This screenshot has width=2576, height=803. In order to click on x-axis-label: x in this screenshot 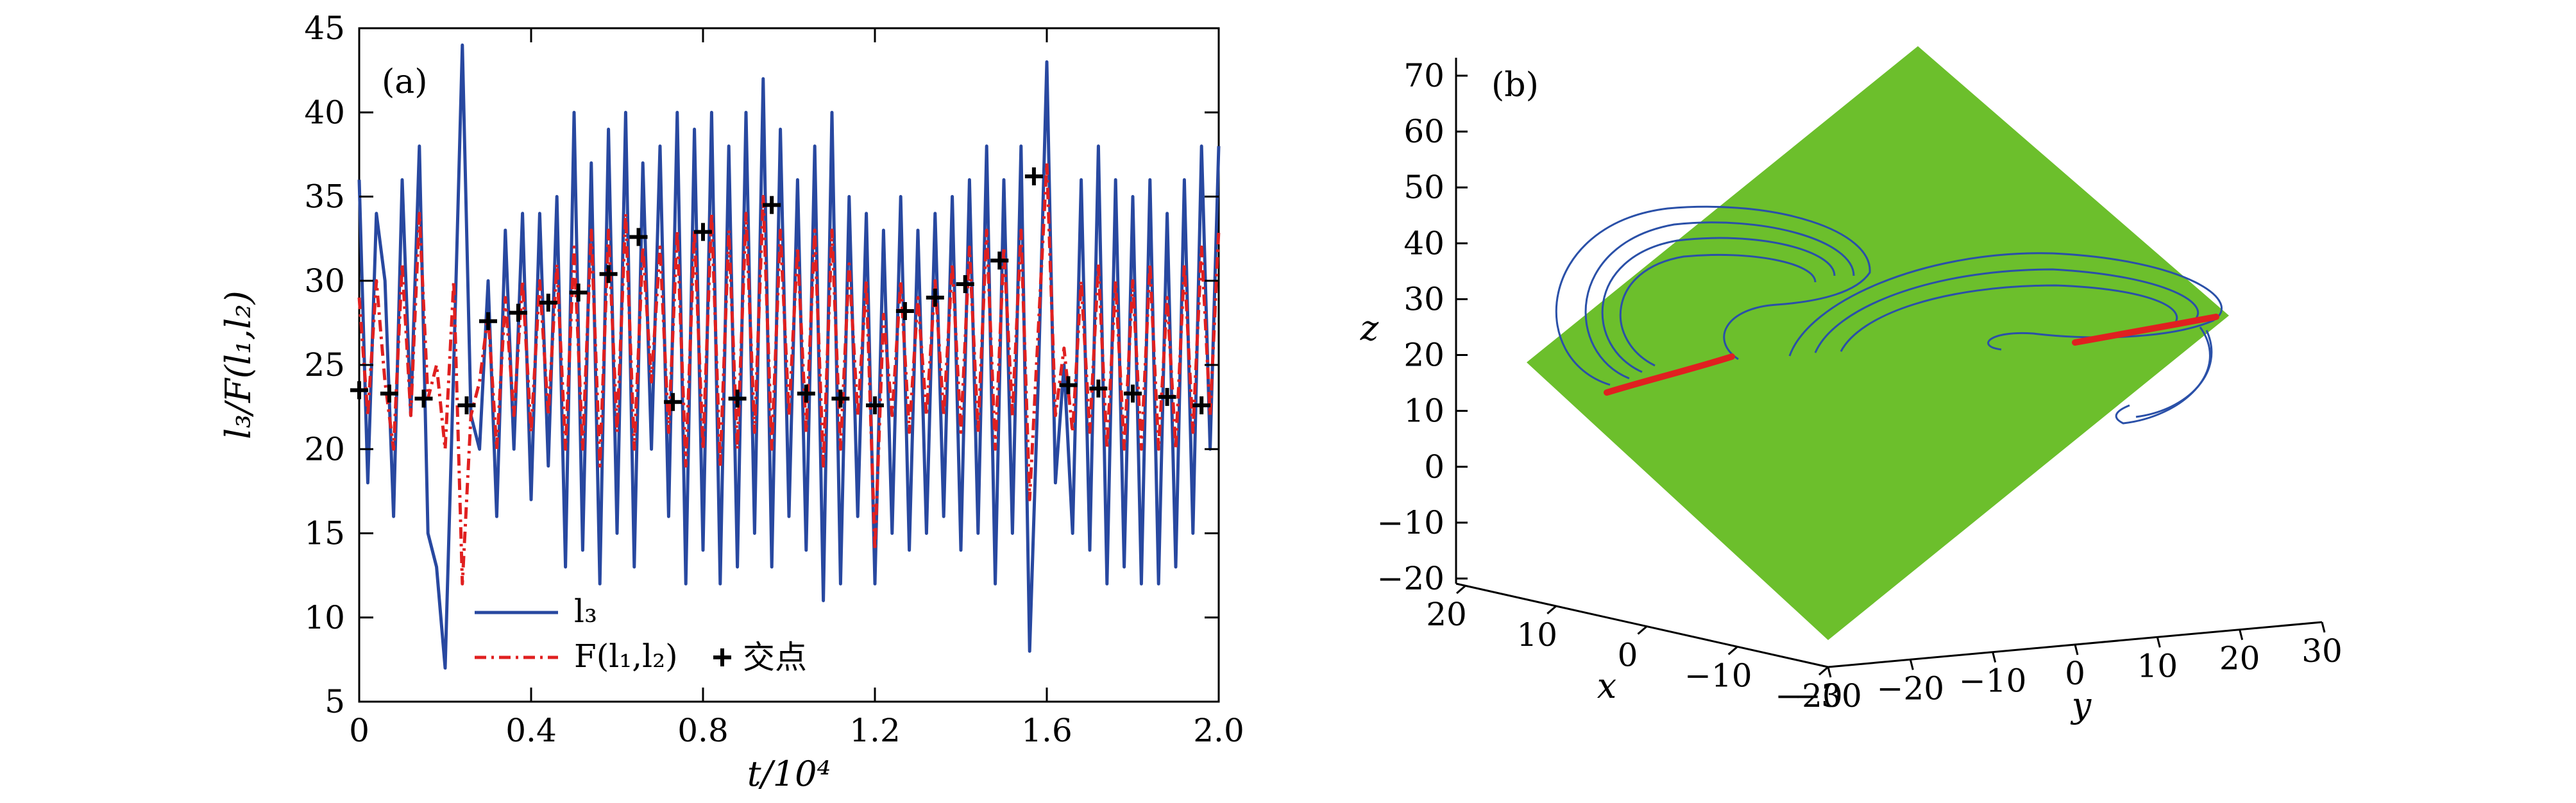, I will do `click(1606, 686)`.